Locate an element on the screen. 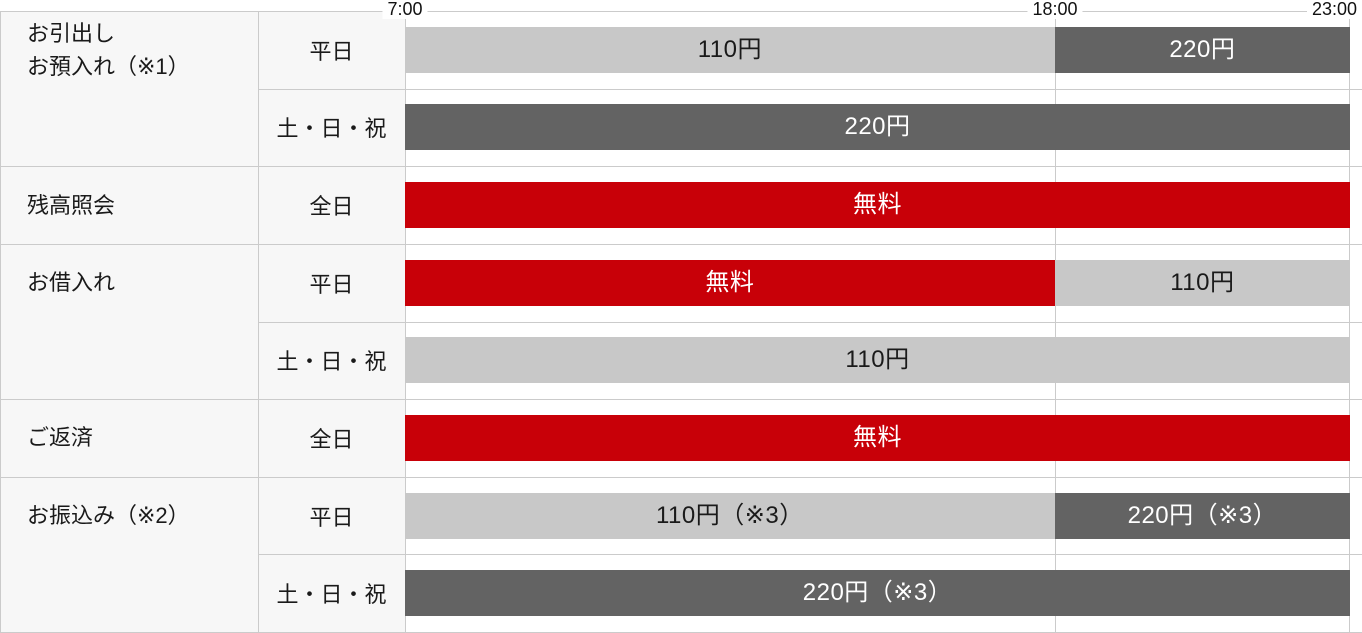 The width and height of the screenshot is (1362, 633). category-cell: ご返済 is located at coordinates (60, 438).